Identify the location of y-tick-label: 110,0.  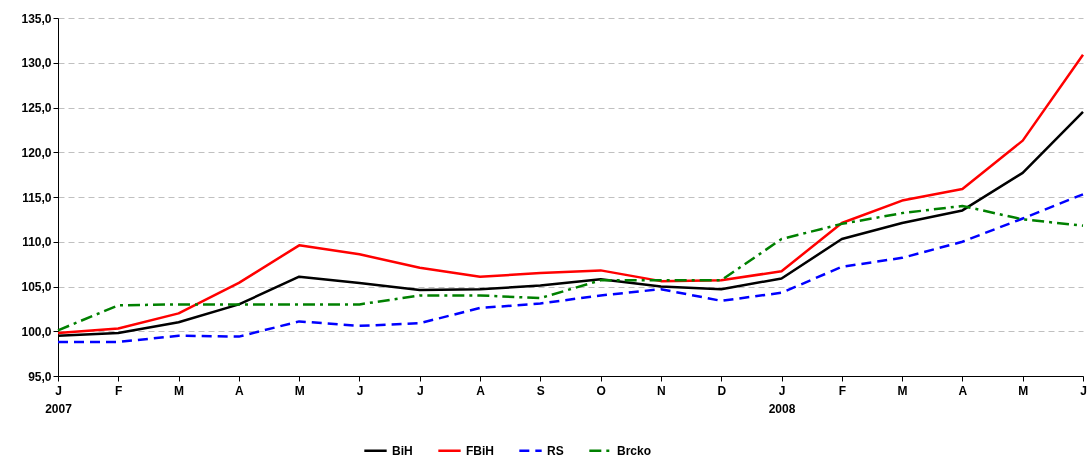
(37, 242).